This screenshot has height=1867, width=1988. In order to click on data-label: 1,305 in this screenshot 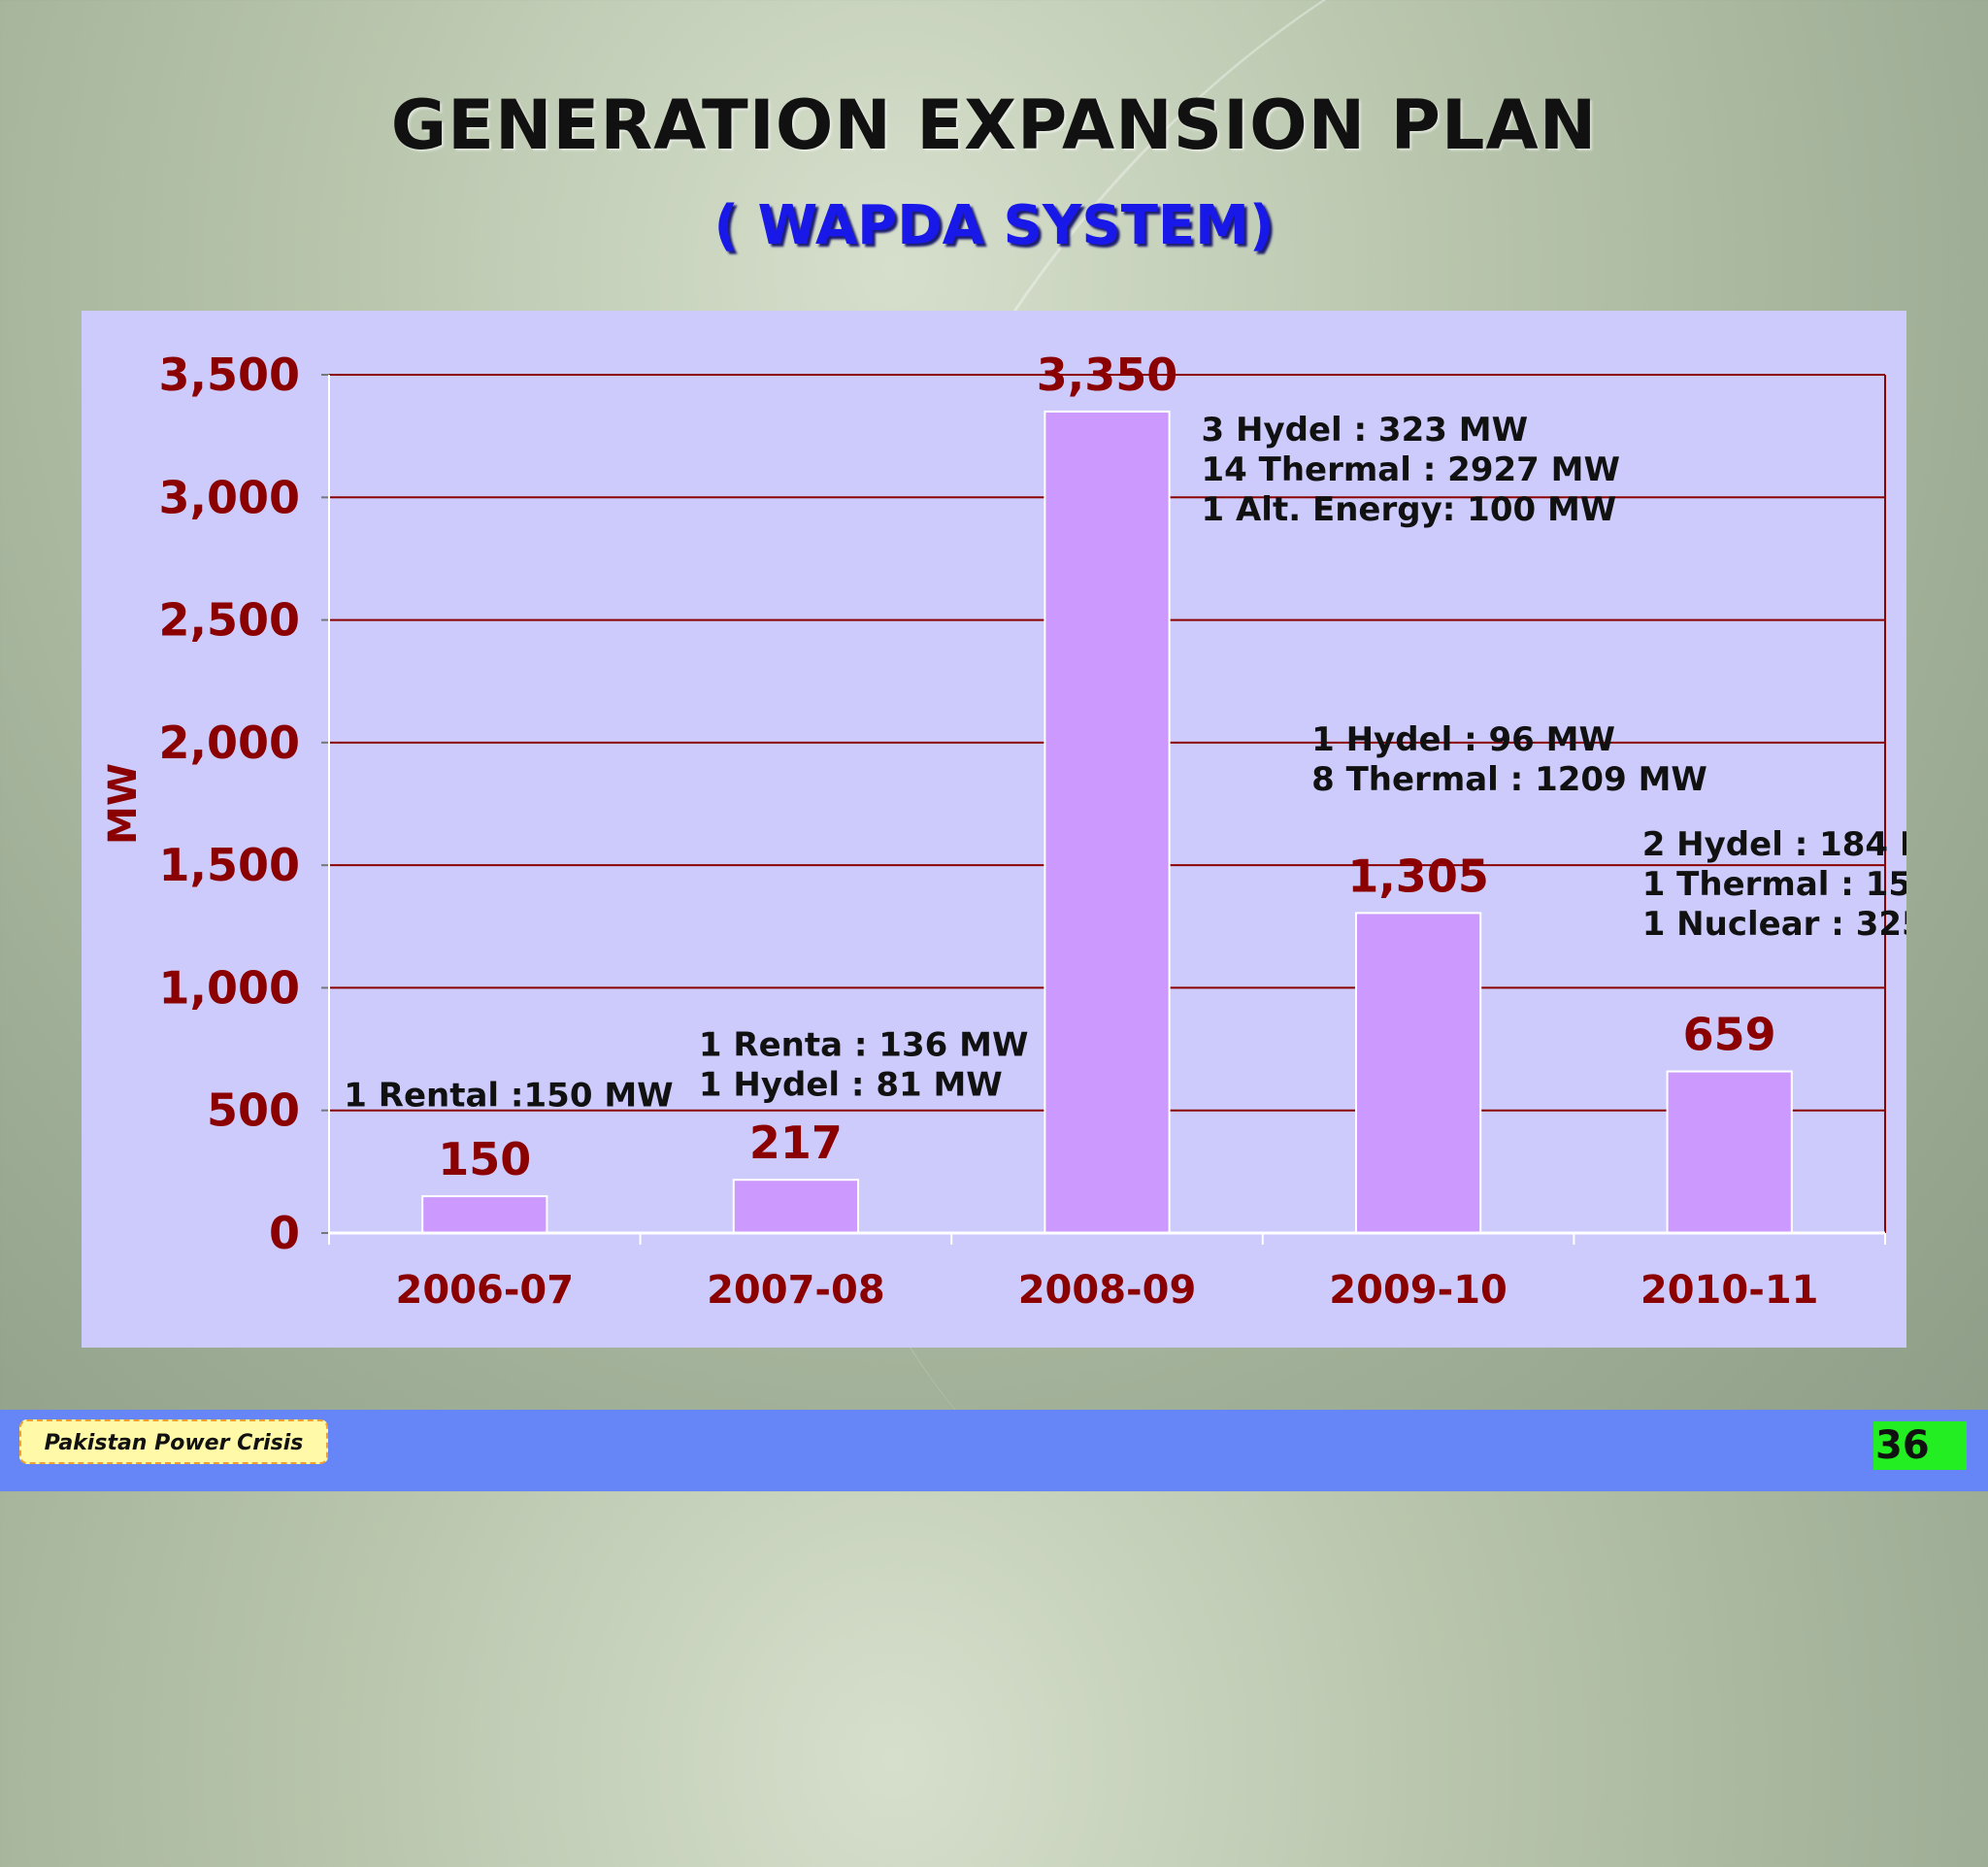, I will do `click(1418, 876)`.